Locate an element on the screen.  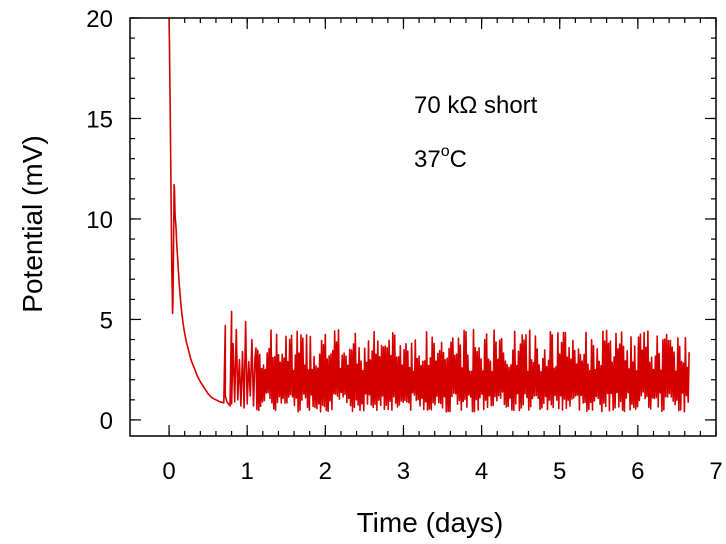
y-tick-label: 20 is located at coordinates (99, 19).